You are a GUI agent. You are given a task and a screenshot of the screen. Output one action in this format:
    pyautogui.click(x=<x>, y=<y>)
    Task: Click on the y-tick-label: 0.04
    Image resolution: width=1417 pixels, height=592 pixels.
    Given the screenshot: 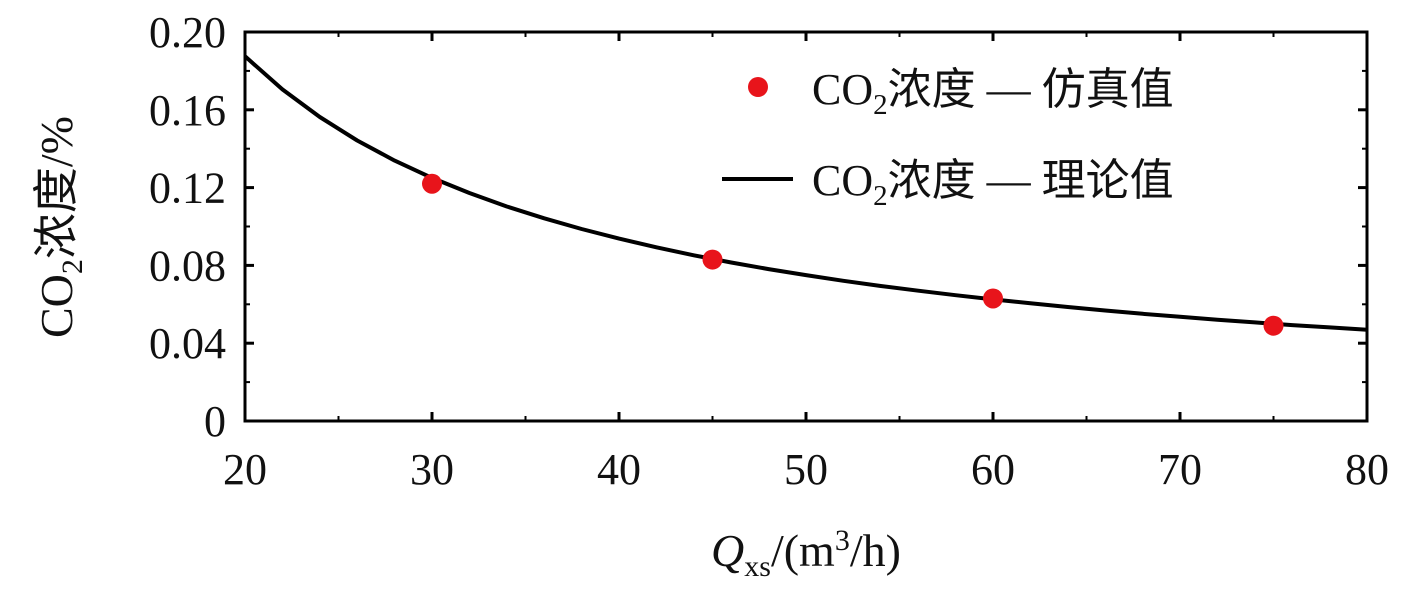 What is the action you would take?
    pyautogui.click(x=187, y=343)
    